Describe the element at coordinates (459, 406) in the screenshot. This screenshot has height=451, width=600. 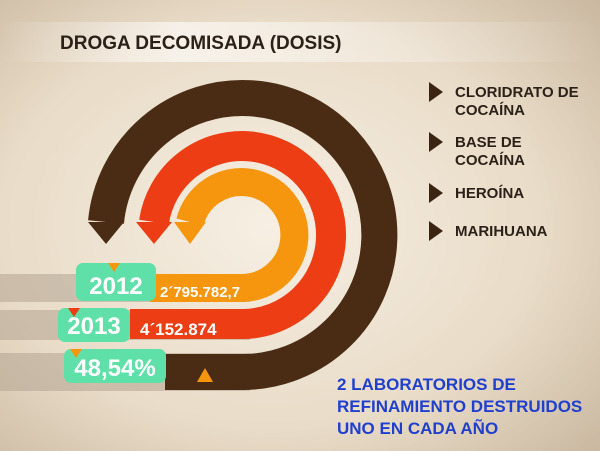
I see `note: REFINAMIENTO DESTRUIDOS` at that location.